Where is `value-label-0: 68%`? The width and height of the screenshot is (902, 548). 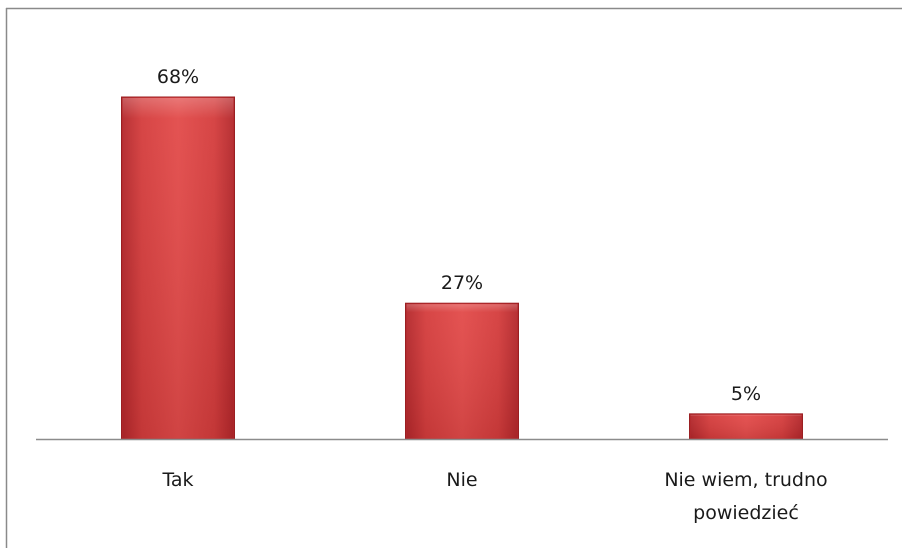 value-label-0: 68% is located at coordinates (178, 77).